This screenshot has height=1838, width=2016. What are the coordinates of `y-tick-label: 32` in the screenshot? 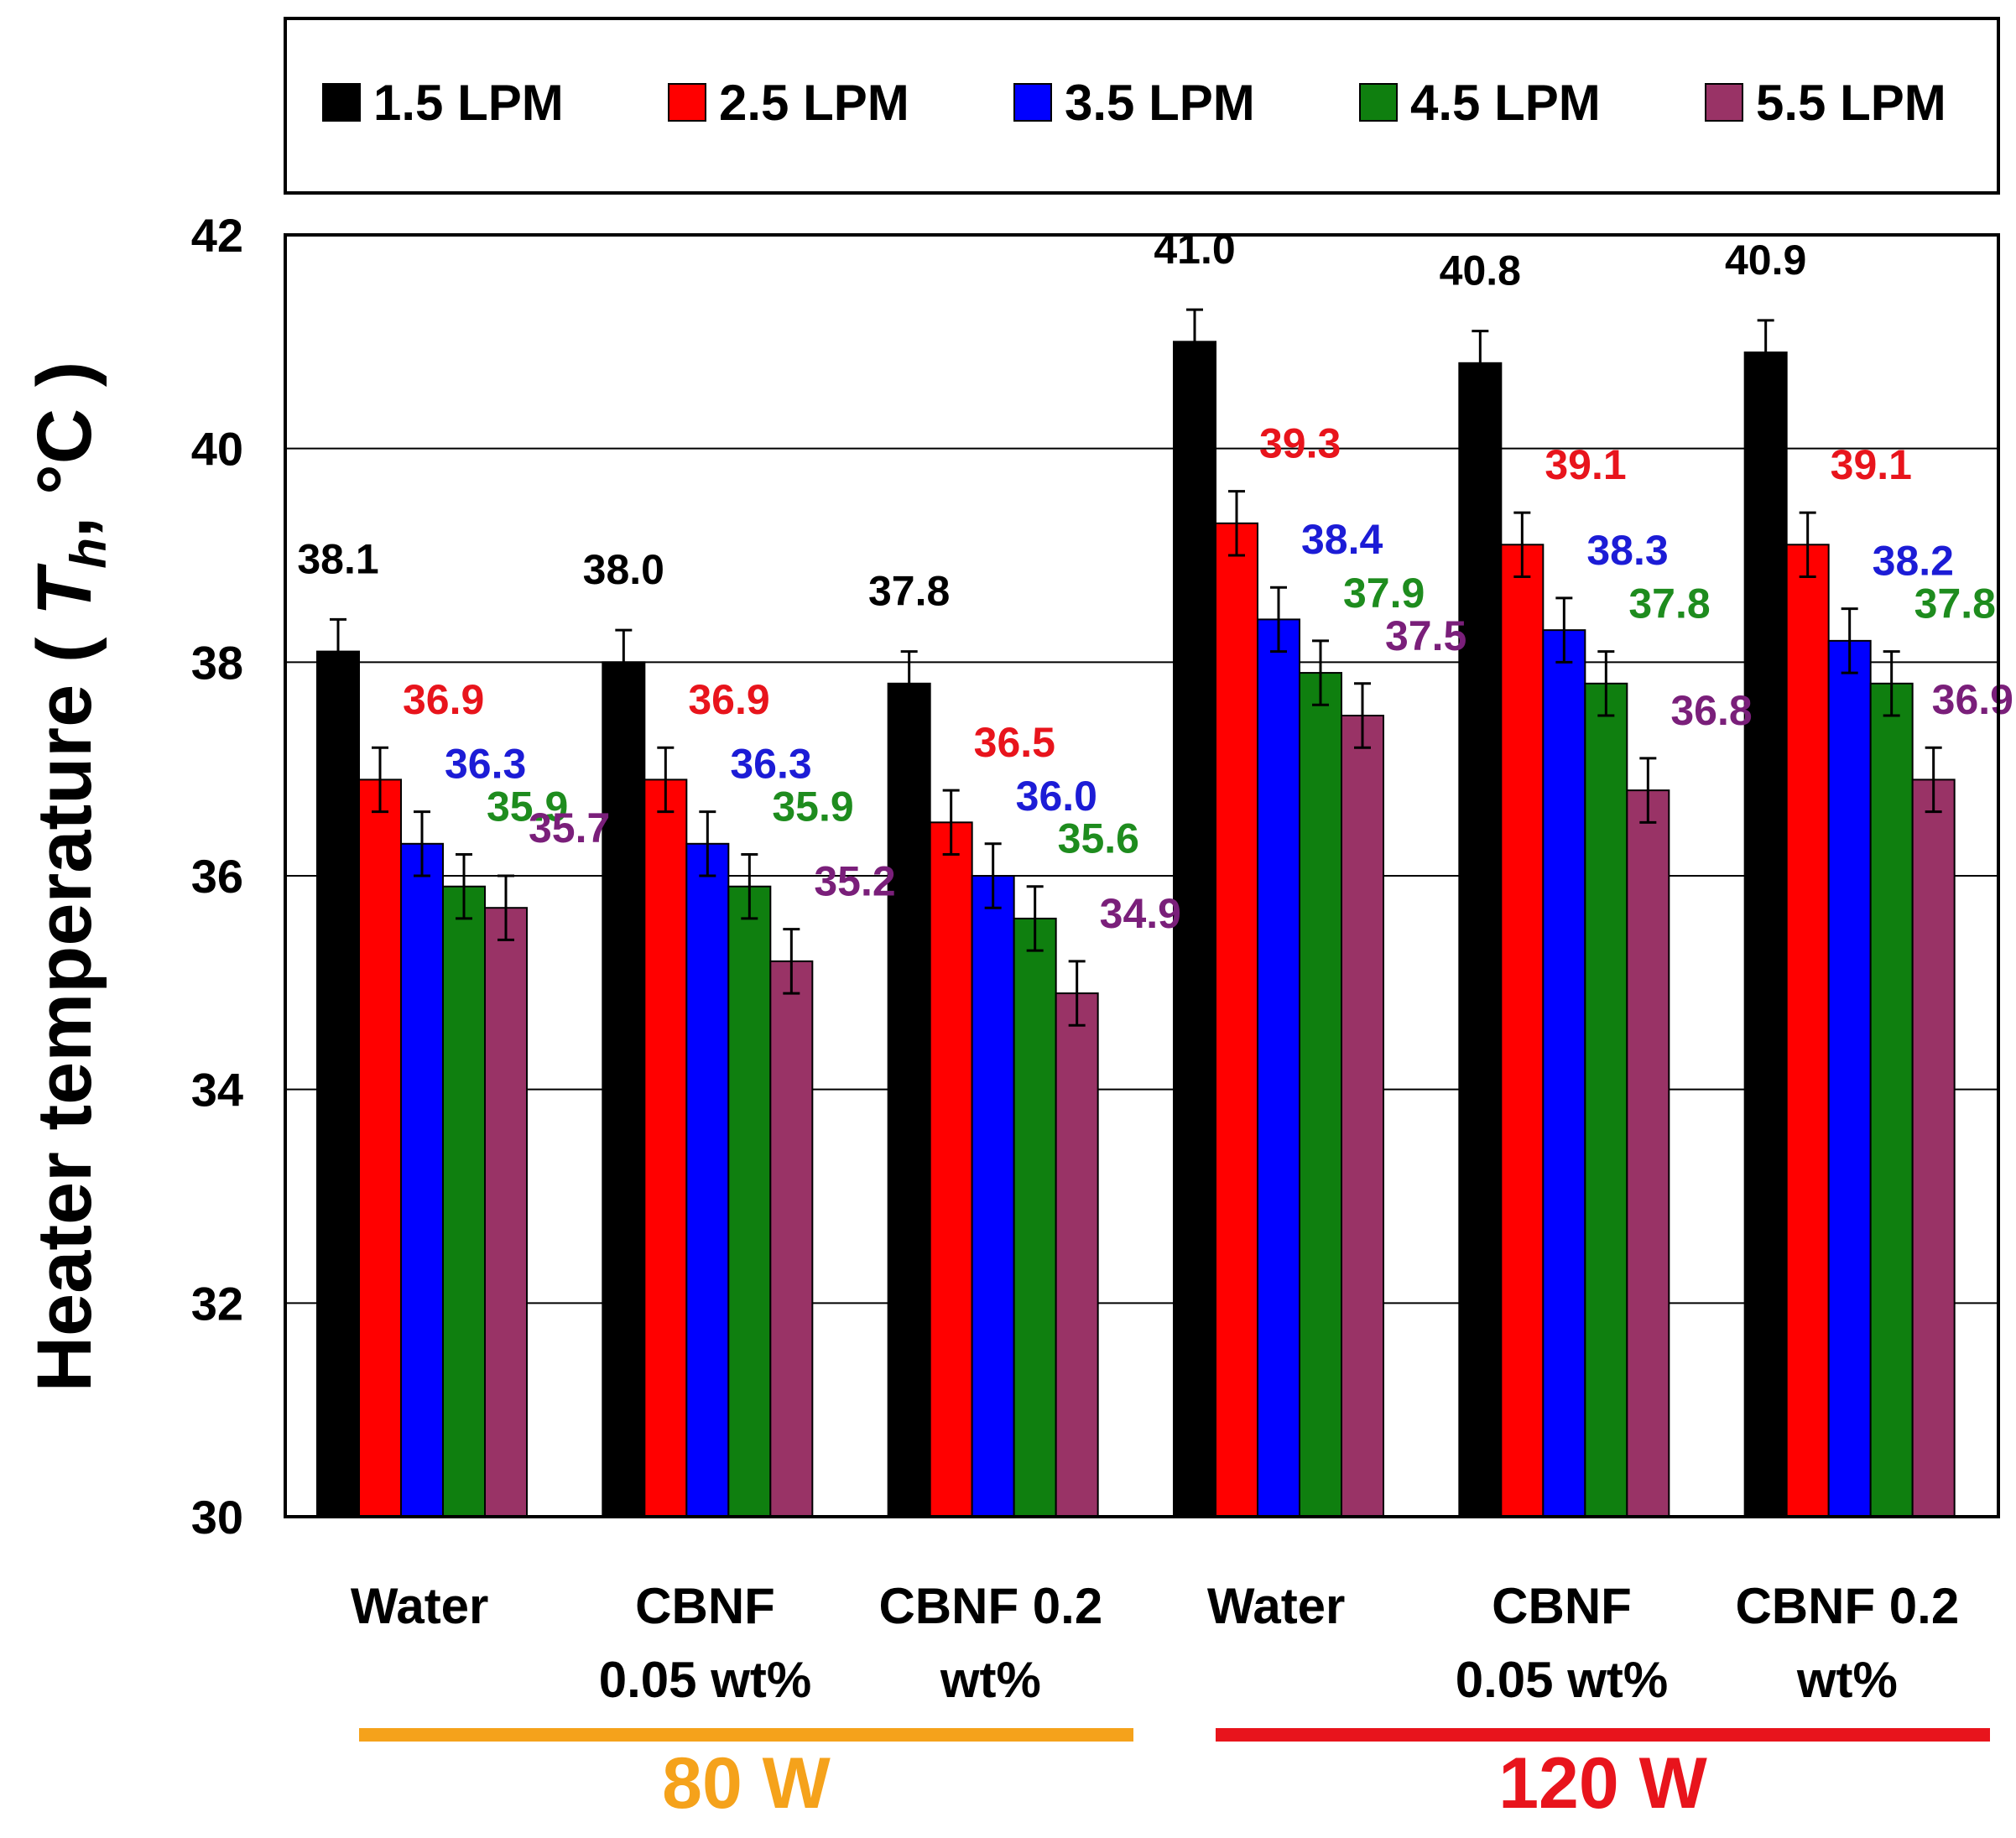 It's located at (217, 1303).